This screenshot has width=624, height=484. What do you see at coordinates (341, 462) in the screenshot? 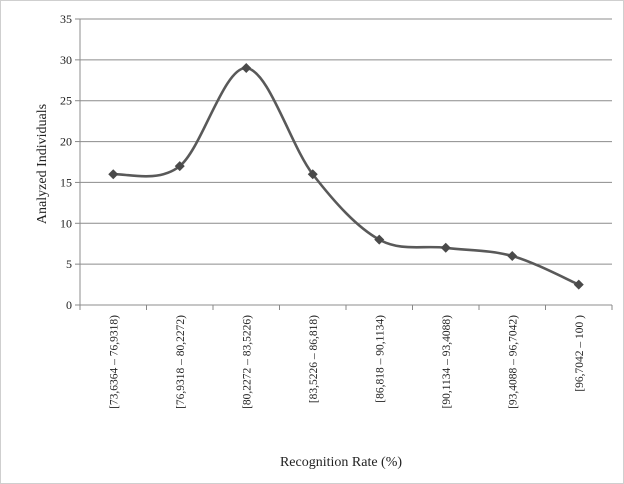
I see `x-axis-title: Recognition Rate (%)` at bounding box center [341, 462].